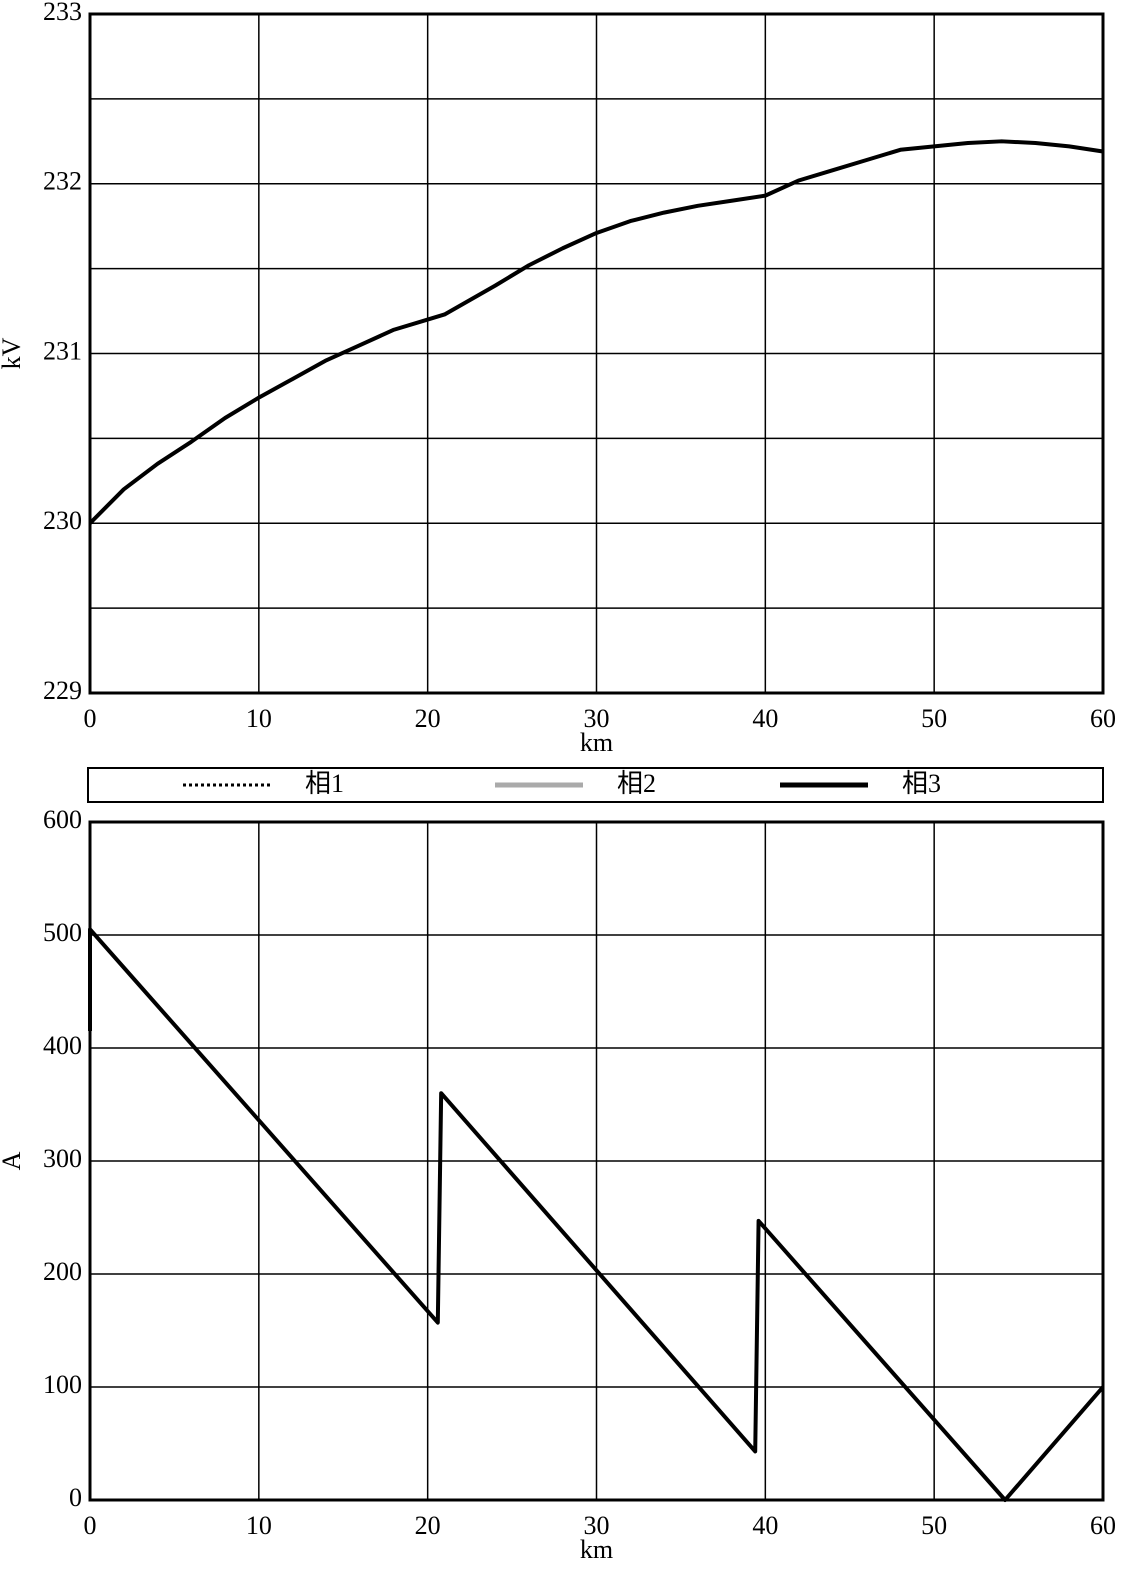 The height and width of the screenshot is (1582, 1127). Describe the element at coordinates (62, 13) in the screenshot. I see `y-tick-label: 233` at that location.